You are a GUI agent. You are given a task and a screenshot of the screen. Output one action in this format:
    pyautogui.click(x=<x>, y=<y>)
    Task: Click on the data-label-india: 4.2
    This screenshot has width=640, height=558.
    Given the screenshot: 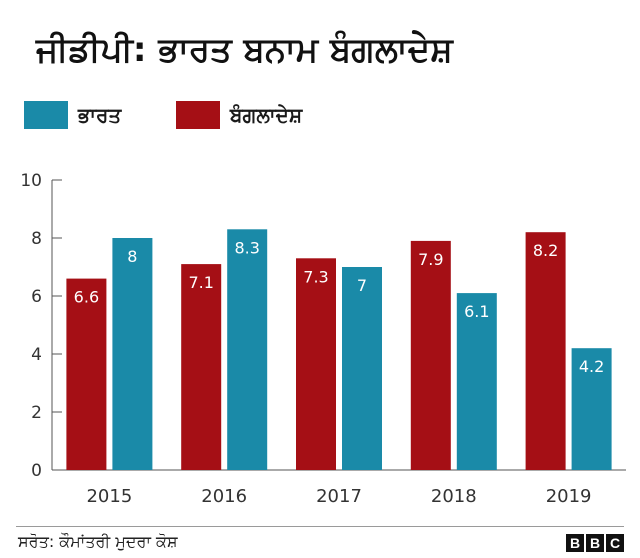 What is the action you would take?
    pyautogui.click(x=591, y=366)
    